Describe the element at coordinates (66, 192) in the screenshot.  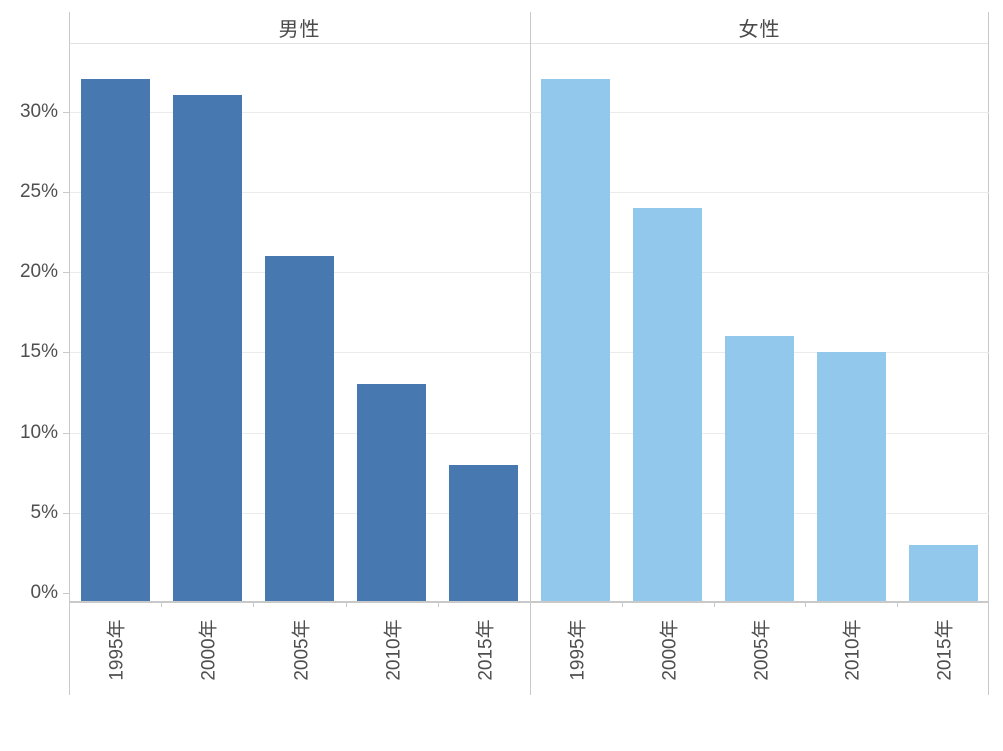
I see `y-tick-mark-25pct` at that location.